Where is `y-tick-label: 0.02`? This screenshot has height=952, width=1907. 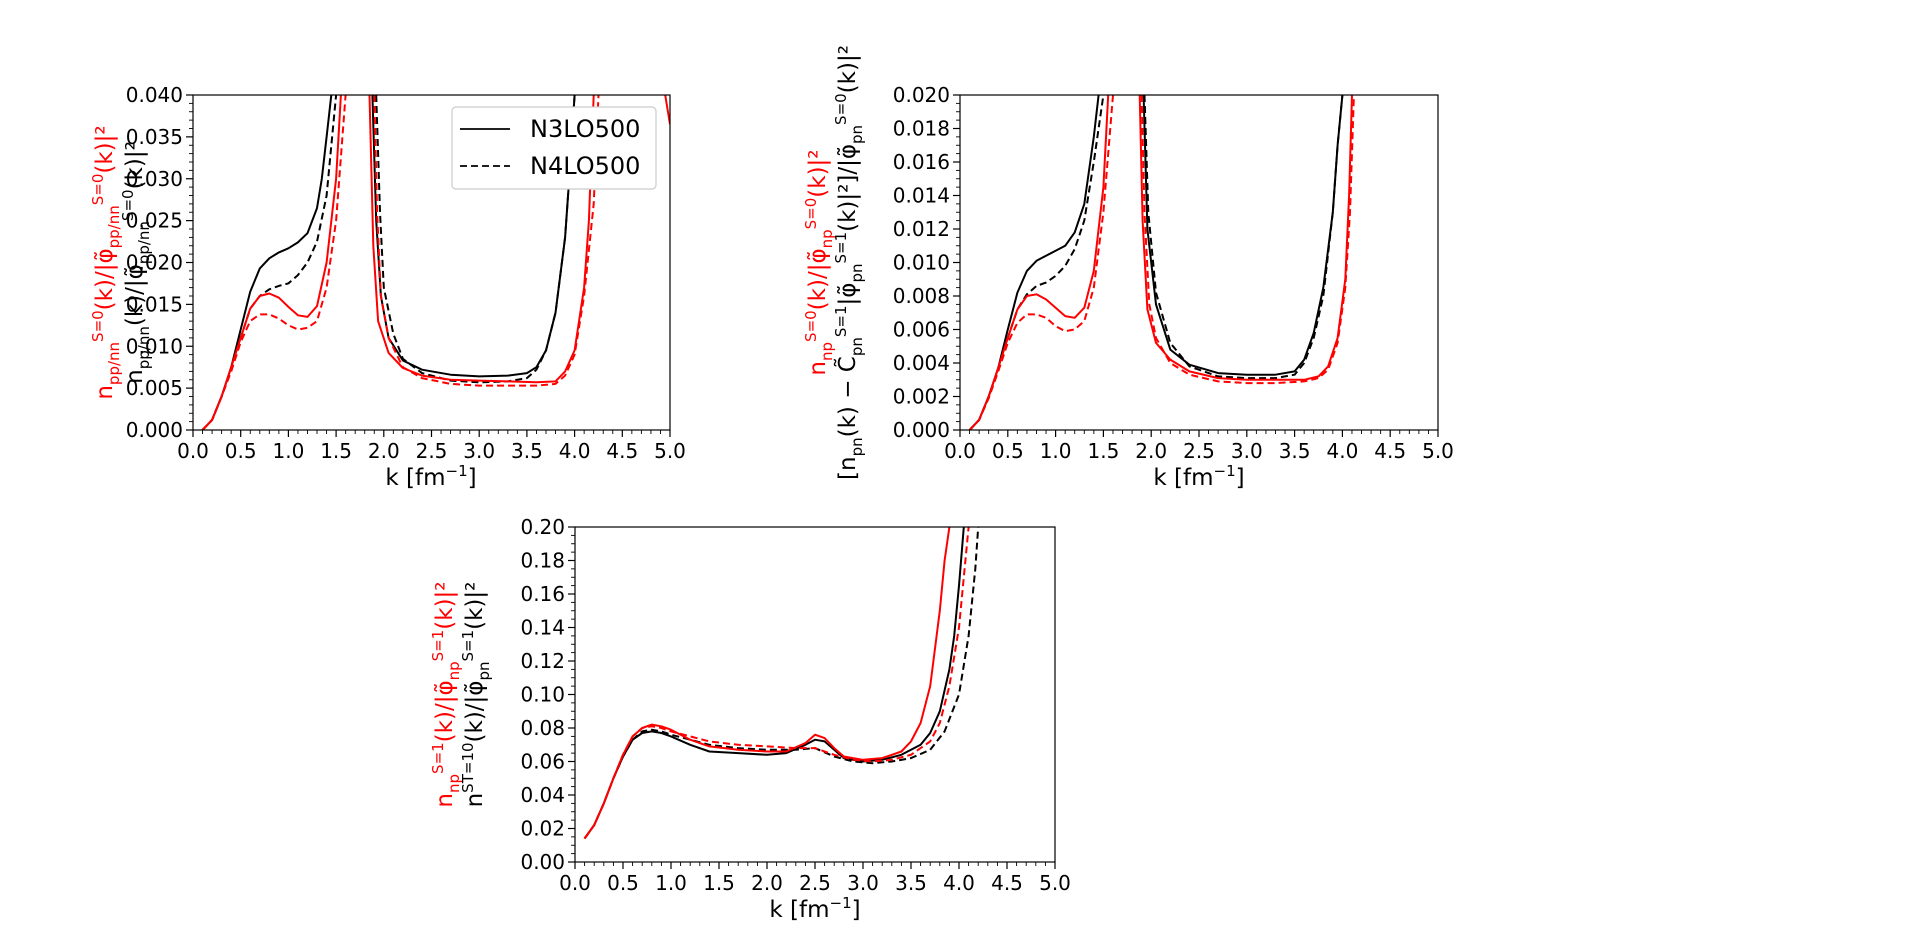
y-tick-label: 0.02 is located at coordinates (542, 829).